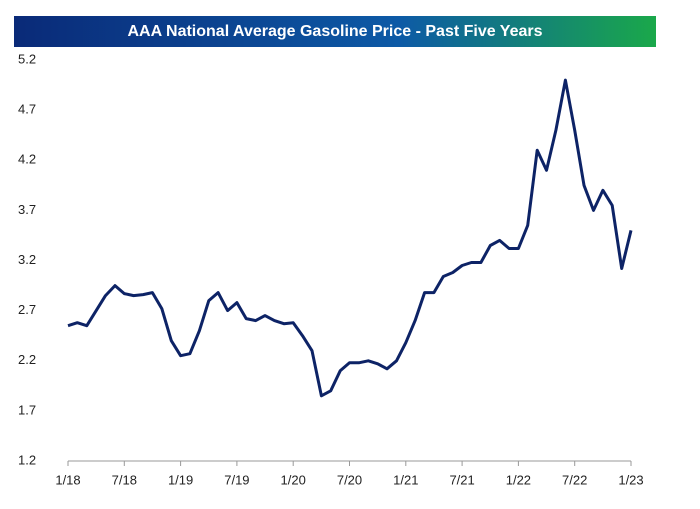 This screenshot has height=509, width=700. I want to click on x-tick-label: 7/19, so click(236, 479).